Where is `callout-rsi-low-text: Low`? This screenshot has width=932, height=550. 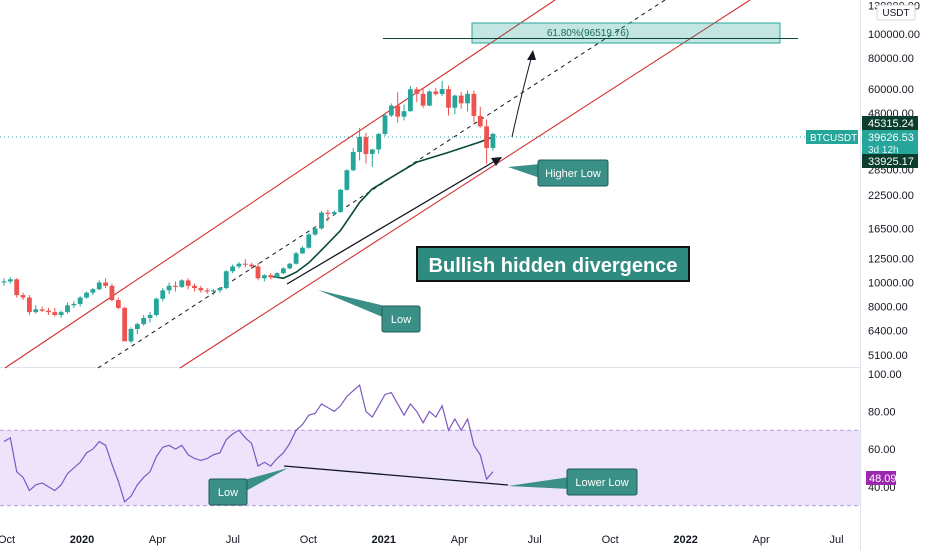 callout-rsi-low-text: Low is located at coordinates (228, 493).